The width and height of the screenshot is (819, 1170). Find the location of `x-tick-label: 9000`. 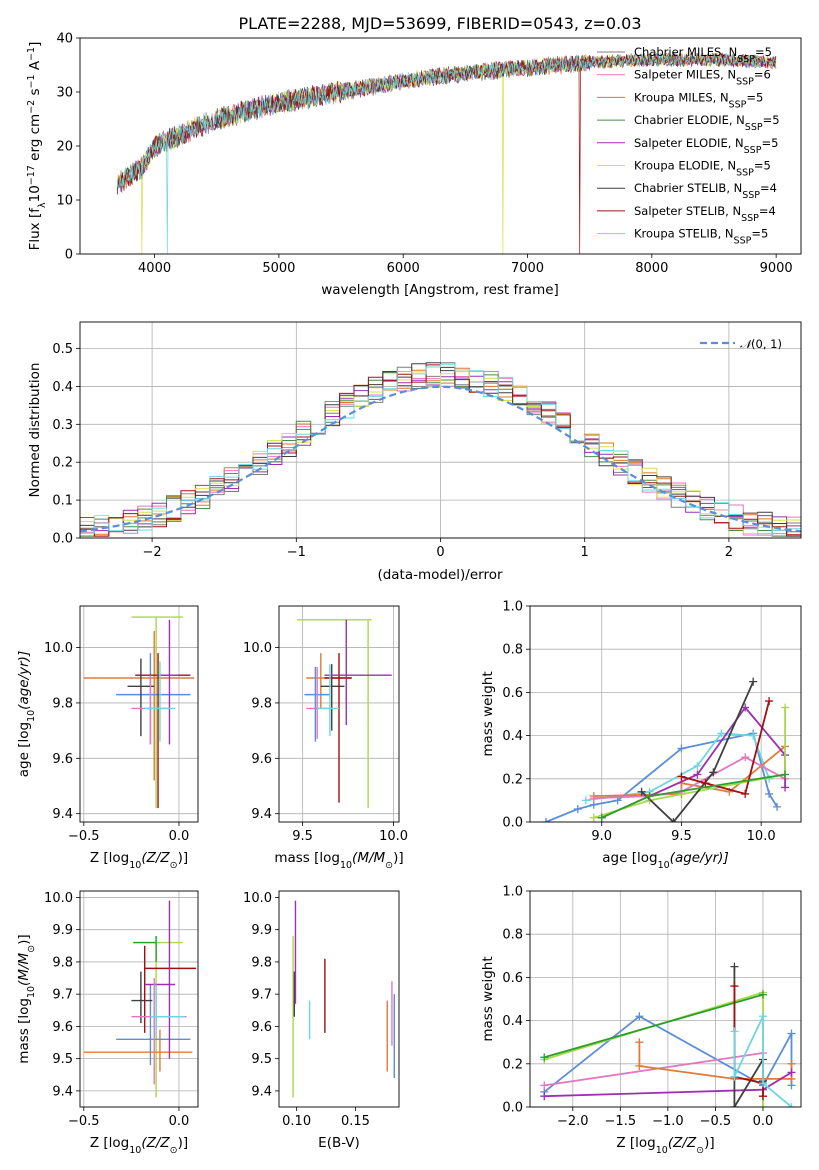

x-tick-label: 9000 is located at coordinates (776, 268).